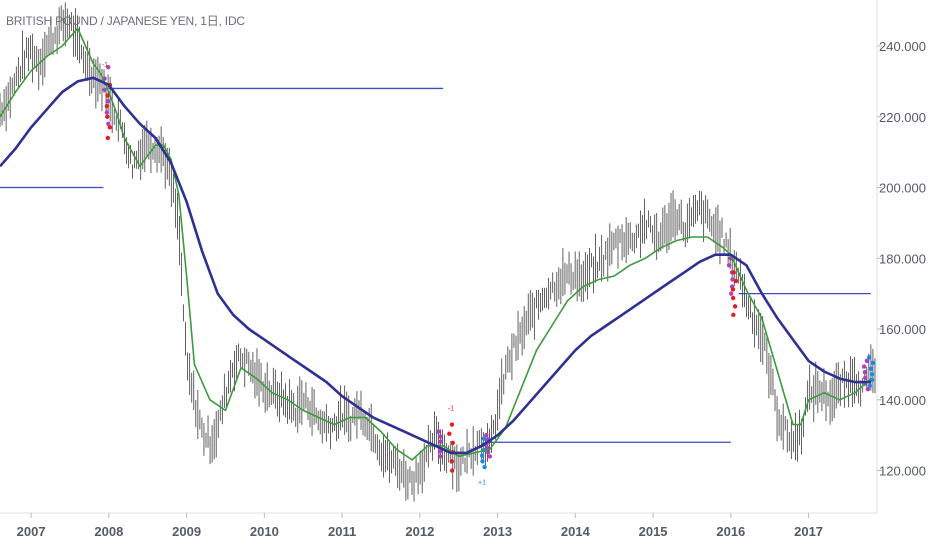  Describe the element at coordinates (902, 117) in the screenshot. I see `y-tick-label: 220.000` at that location.